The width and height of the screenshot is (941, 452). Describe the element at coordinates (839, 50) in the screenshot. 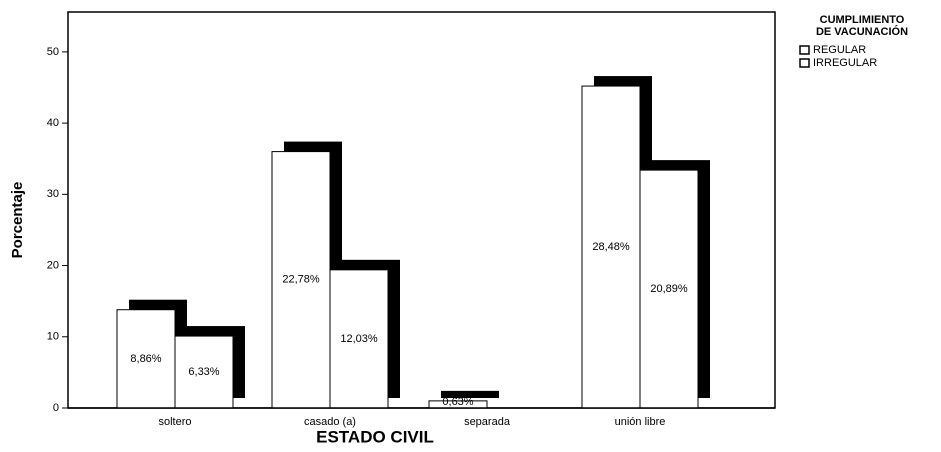

I see `legend-label: REGULAR` at that location.